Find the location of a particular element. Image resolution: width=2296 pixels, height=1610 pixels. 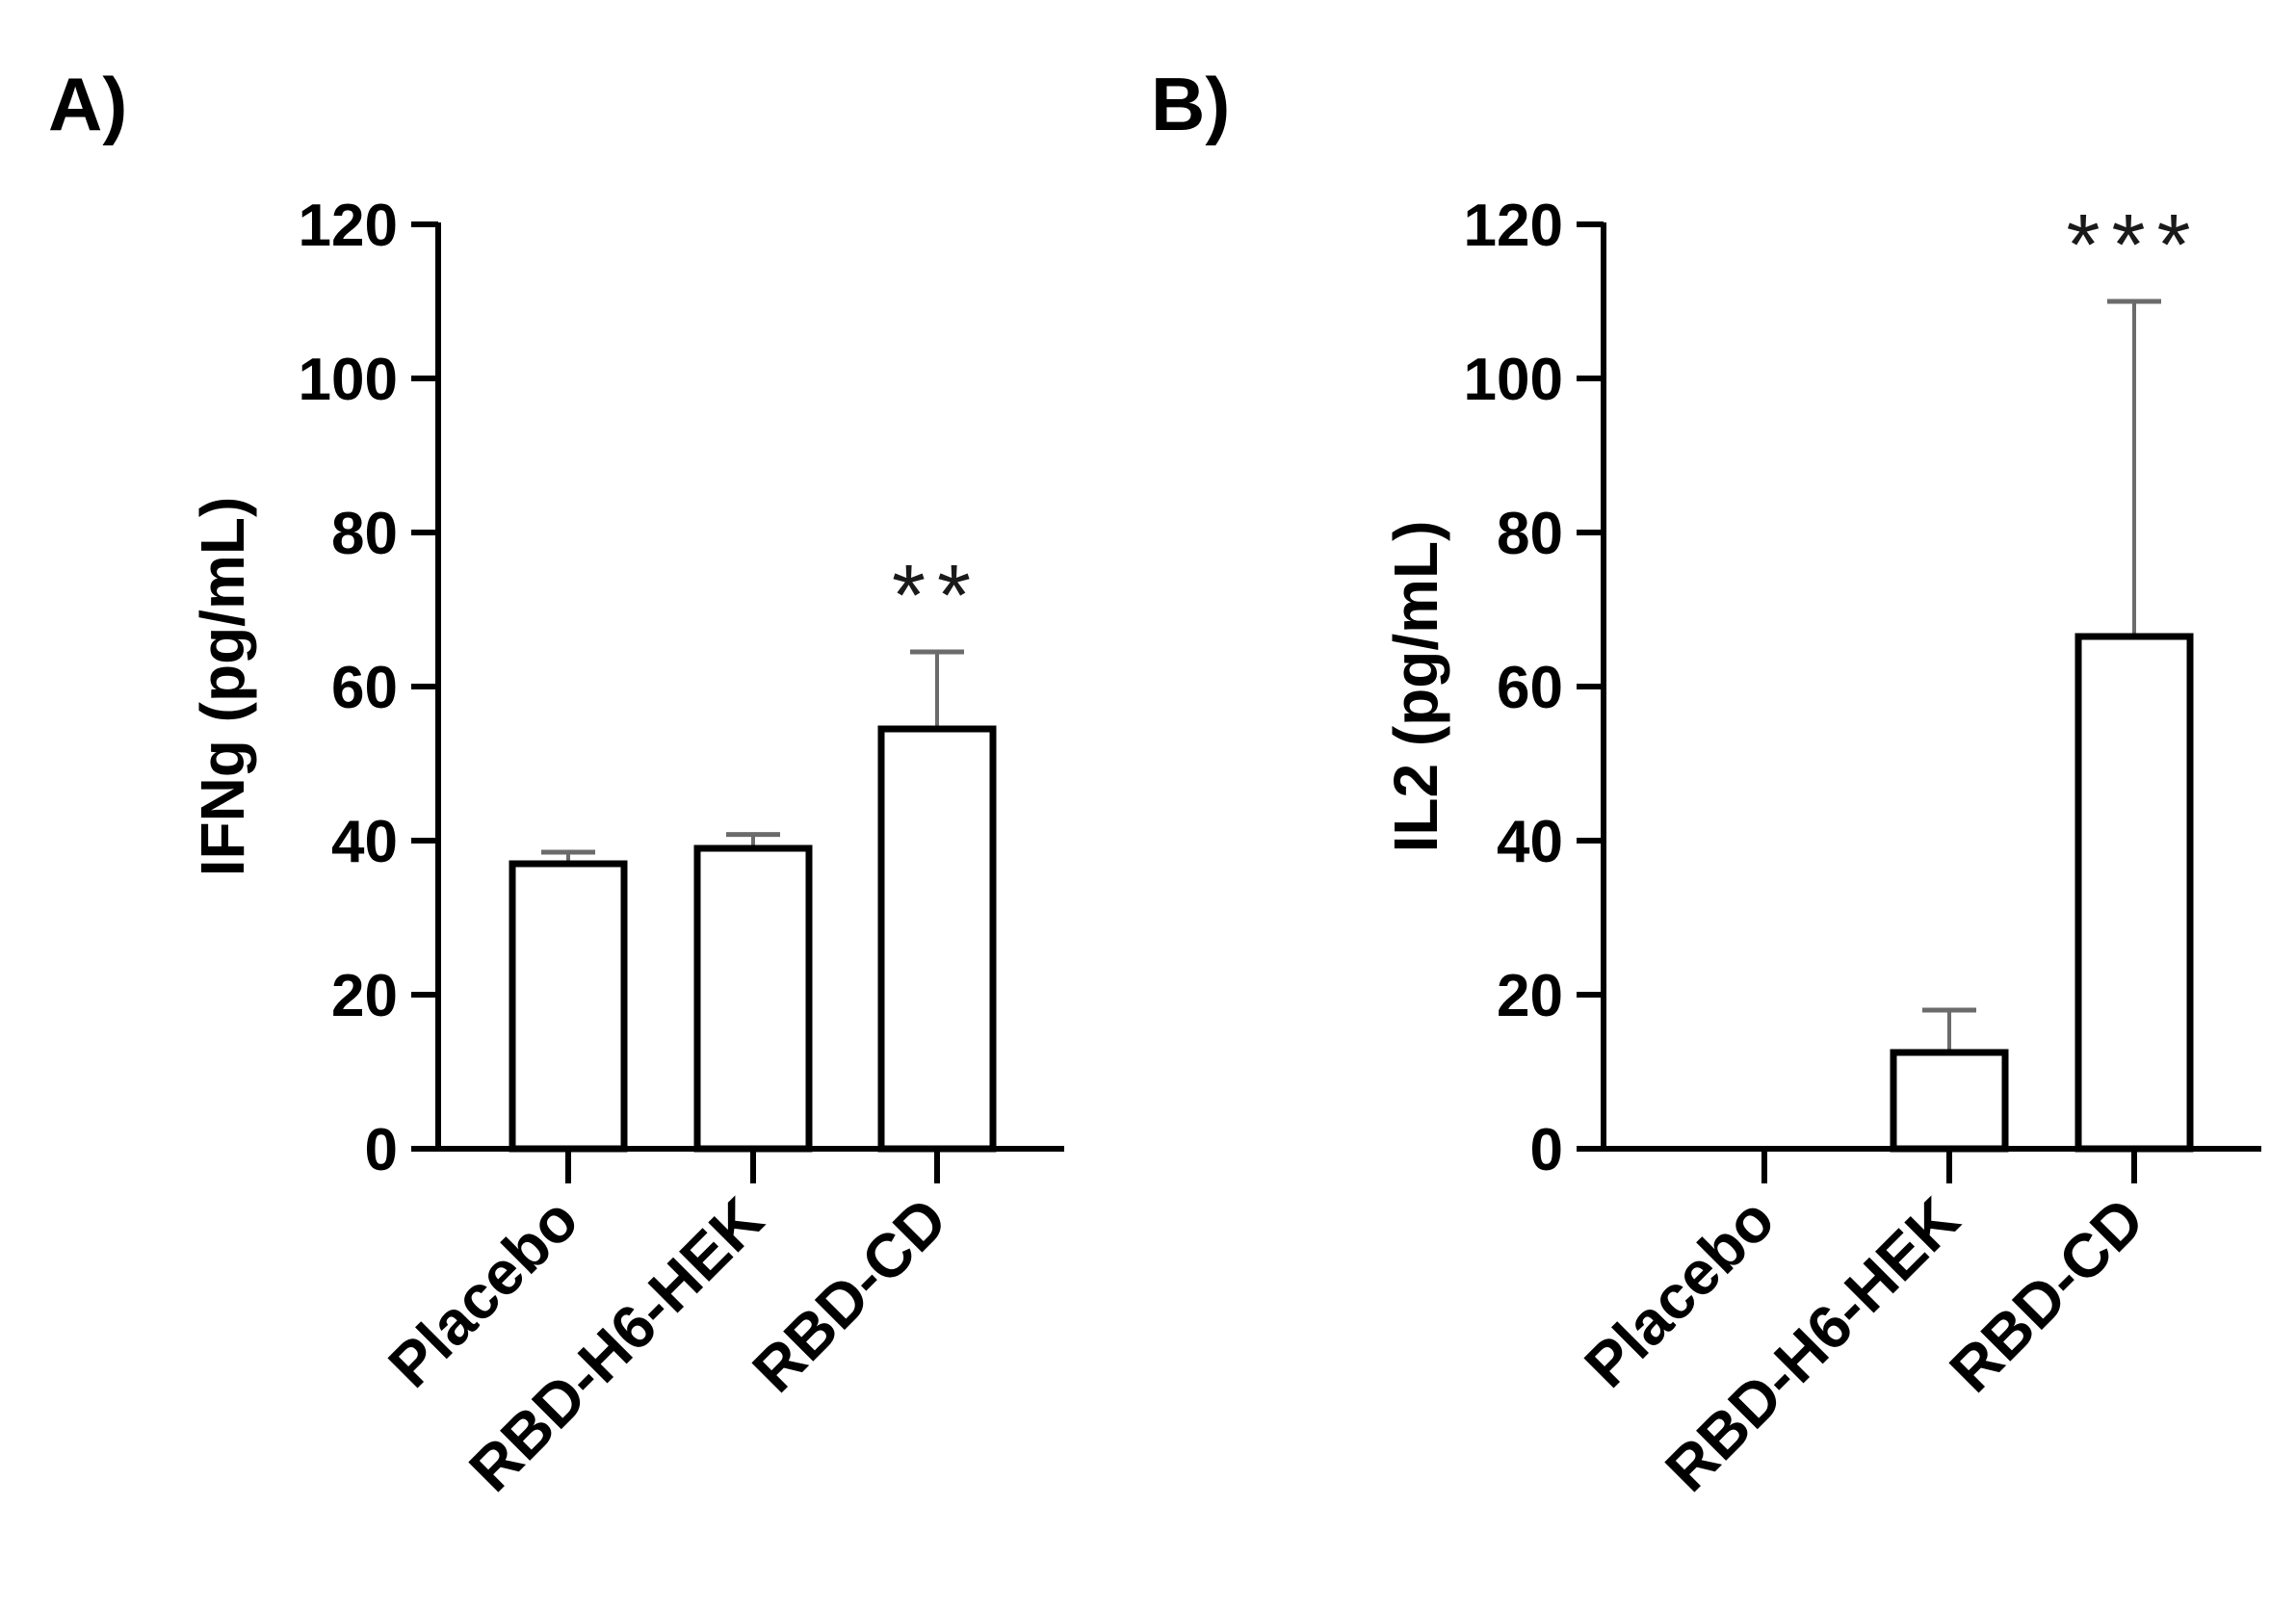

significance-label: *** is located at coordinates (2134, 245).